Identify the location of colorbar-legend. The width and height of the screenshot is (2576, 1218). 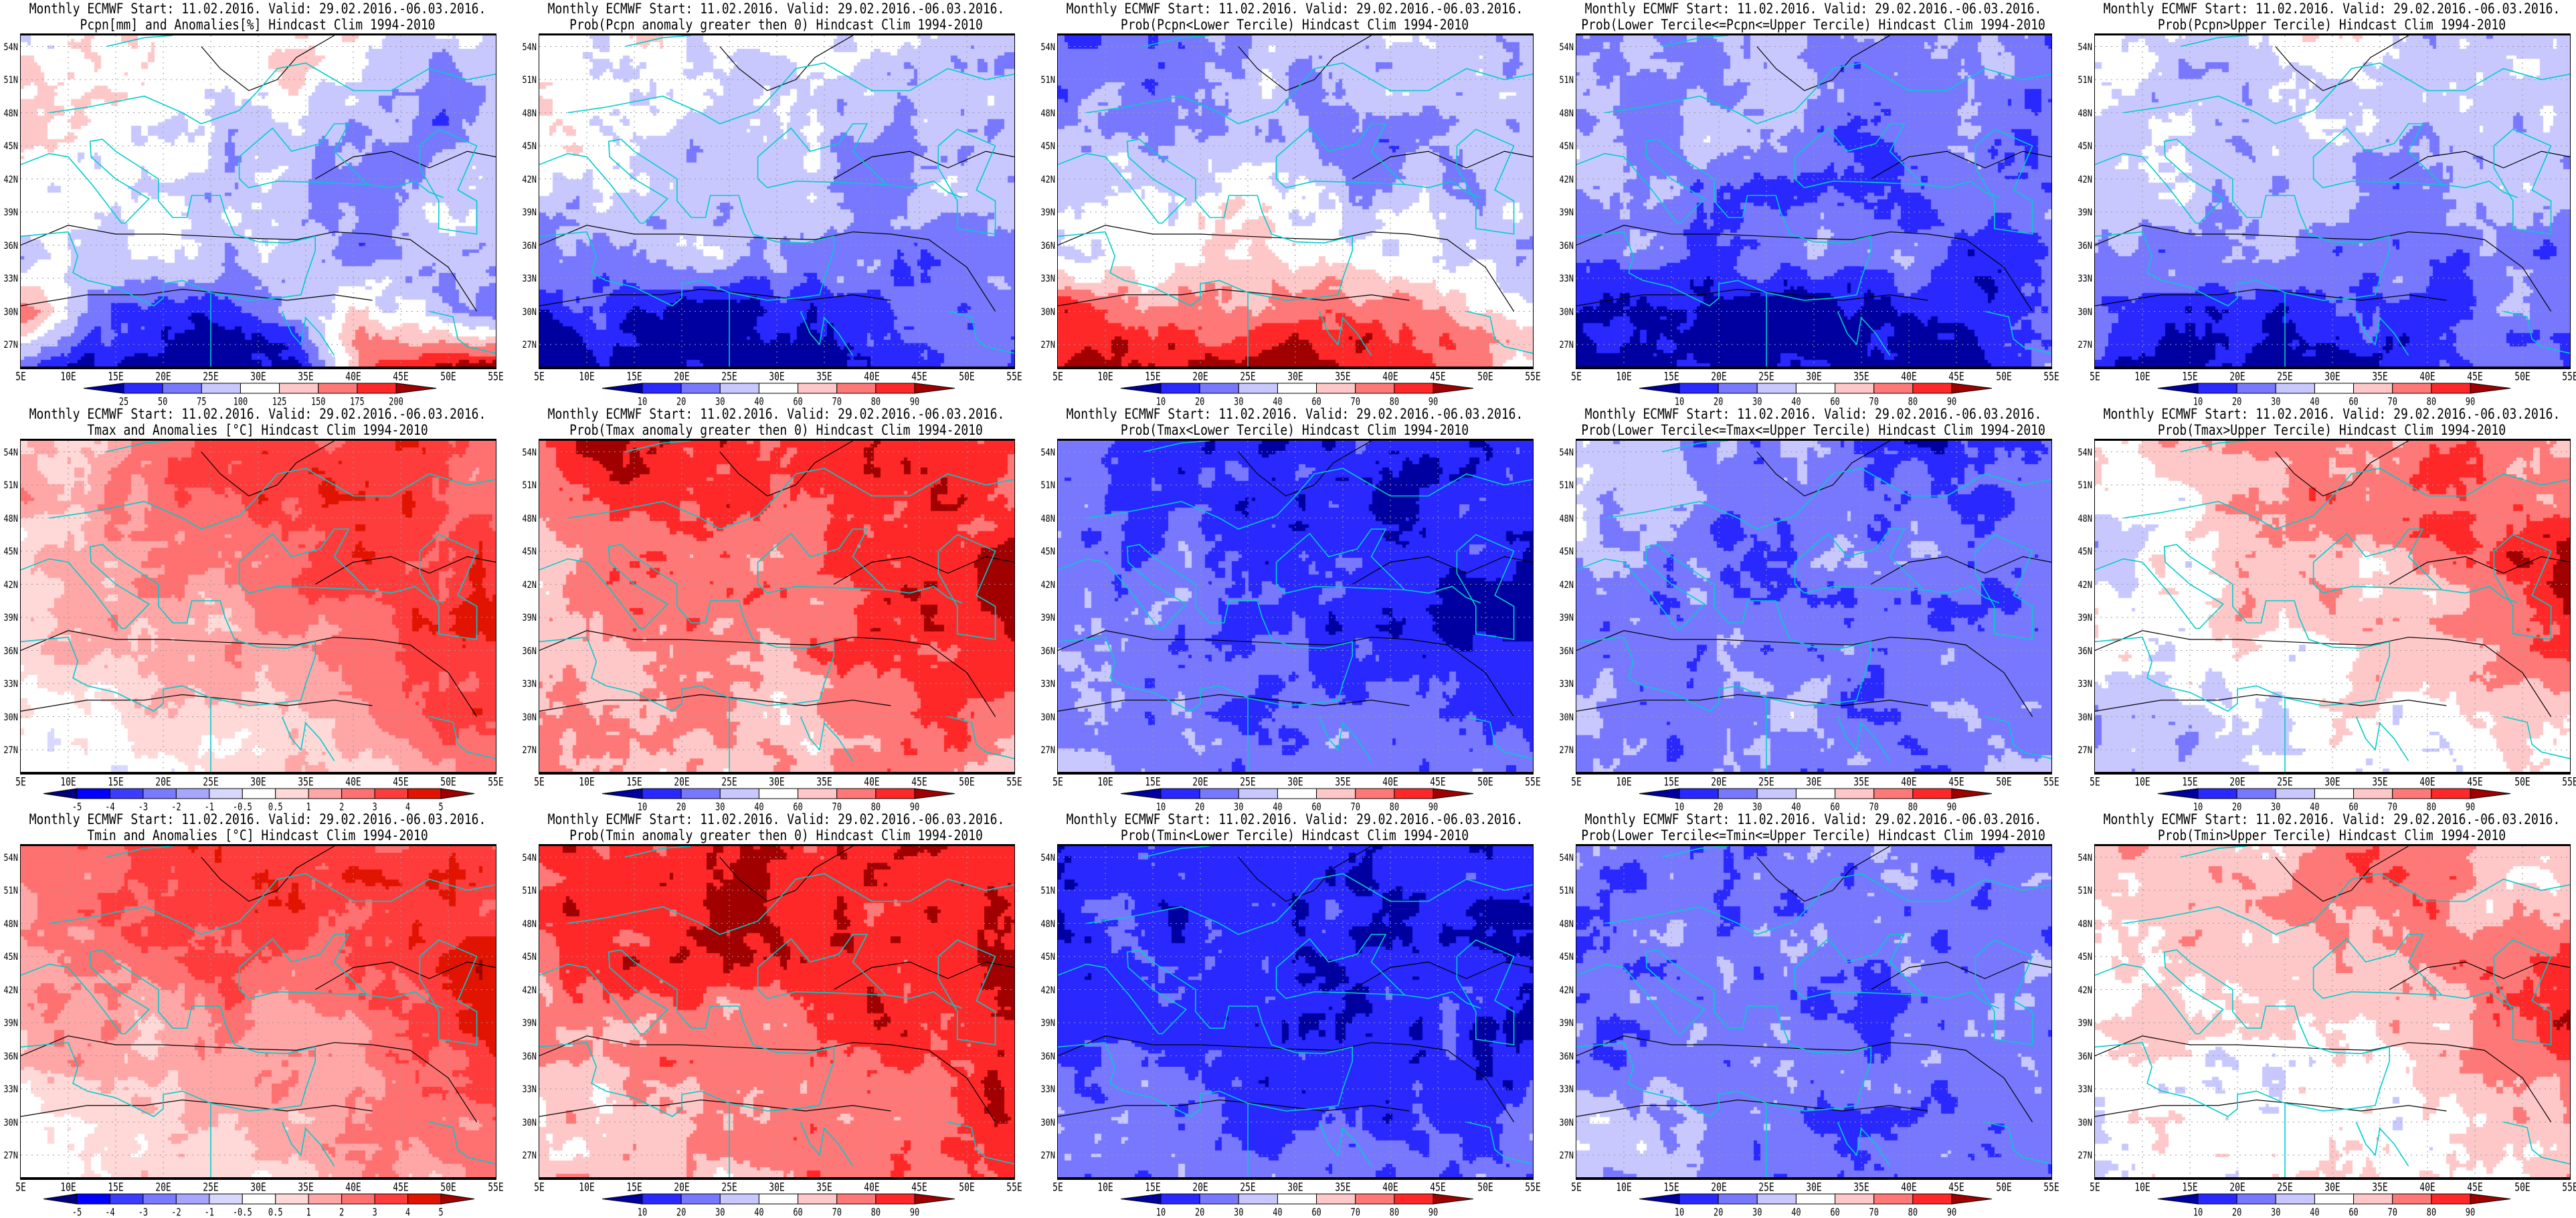
(260, 390).